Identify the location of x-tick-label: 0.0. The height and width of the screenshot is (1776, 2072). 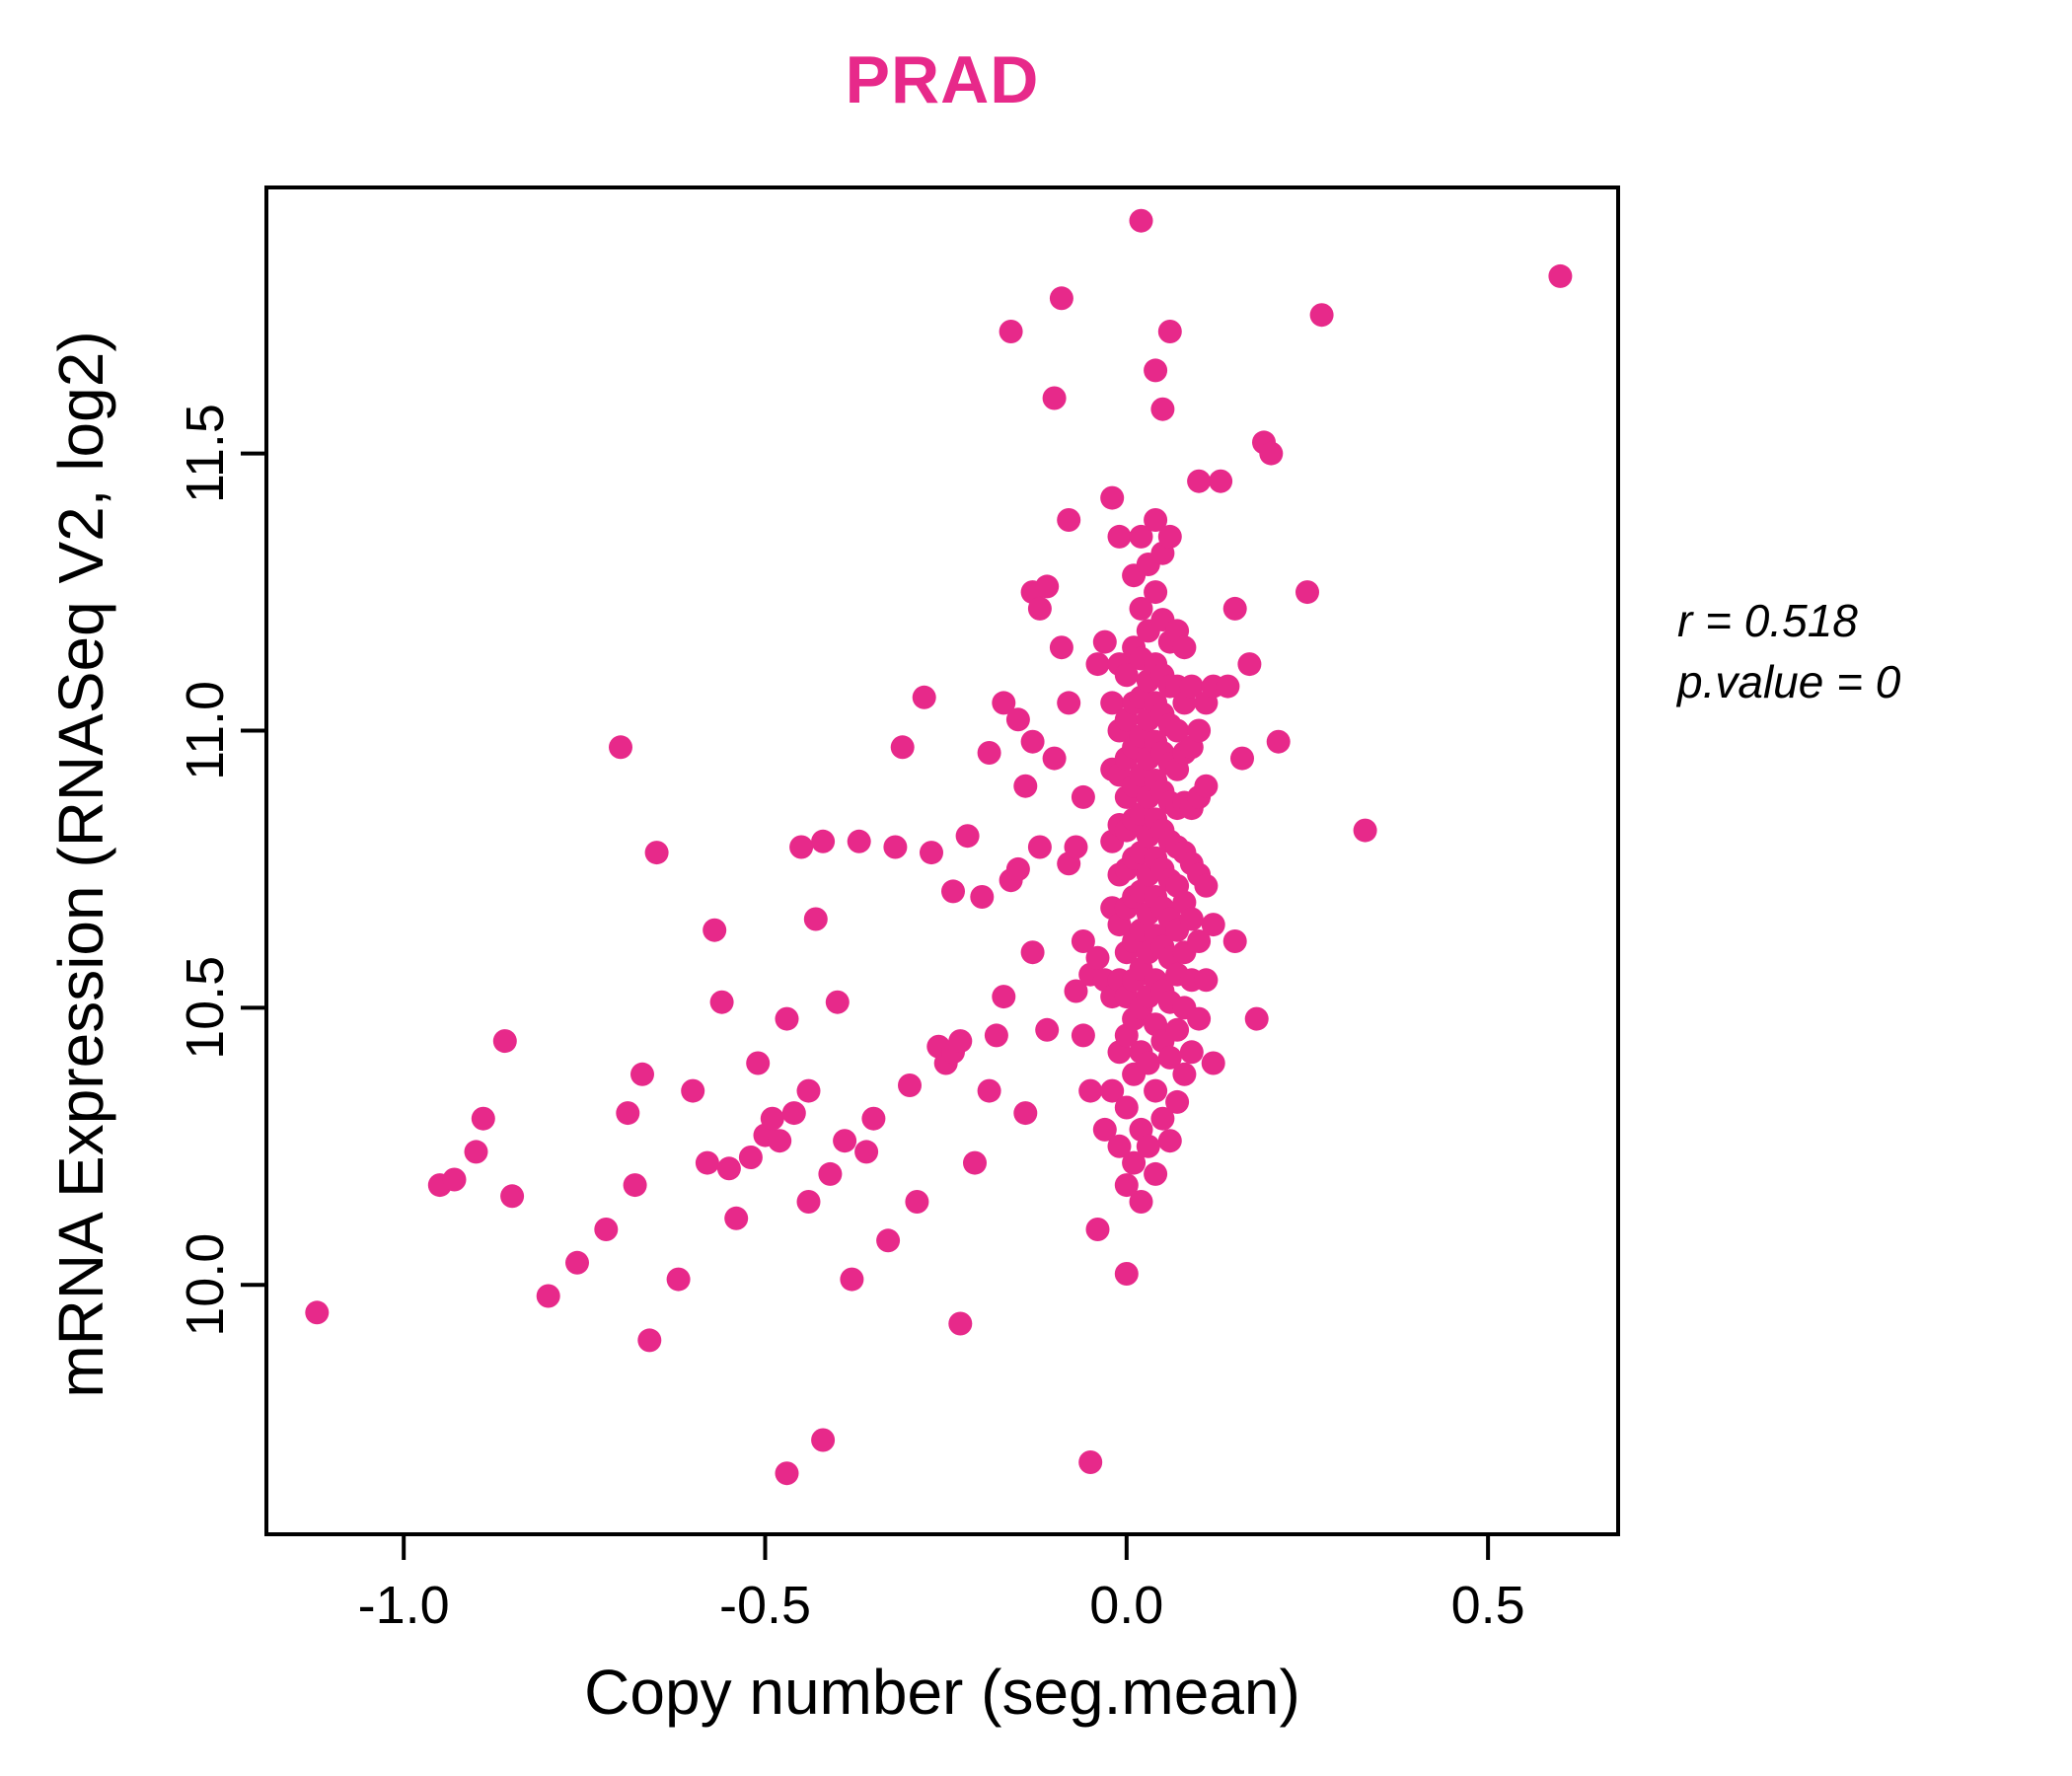
(1126, 1606).